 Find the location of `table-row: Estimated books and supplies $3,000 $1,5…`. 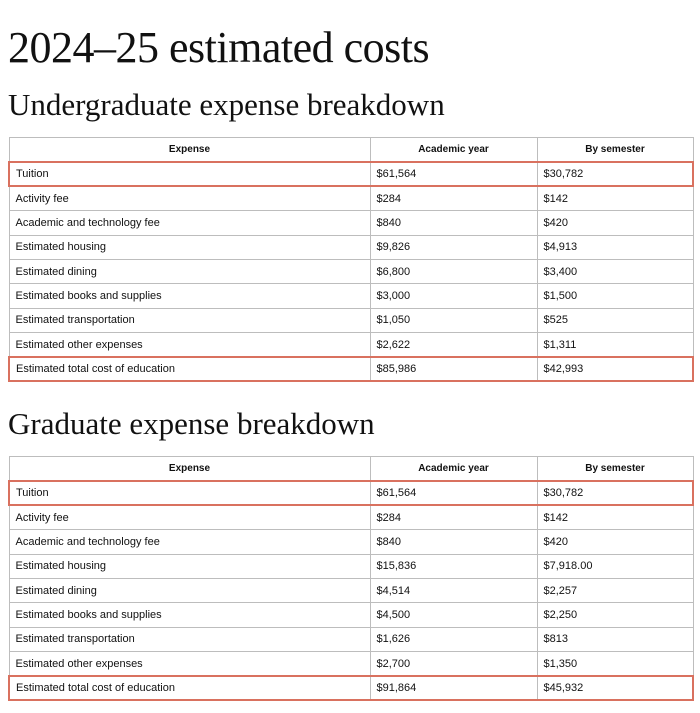

table-row: Estimated books and supplies $3,000 $1,5… is located at coordinates (351, 296).